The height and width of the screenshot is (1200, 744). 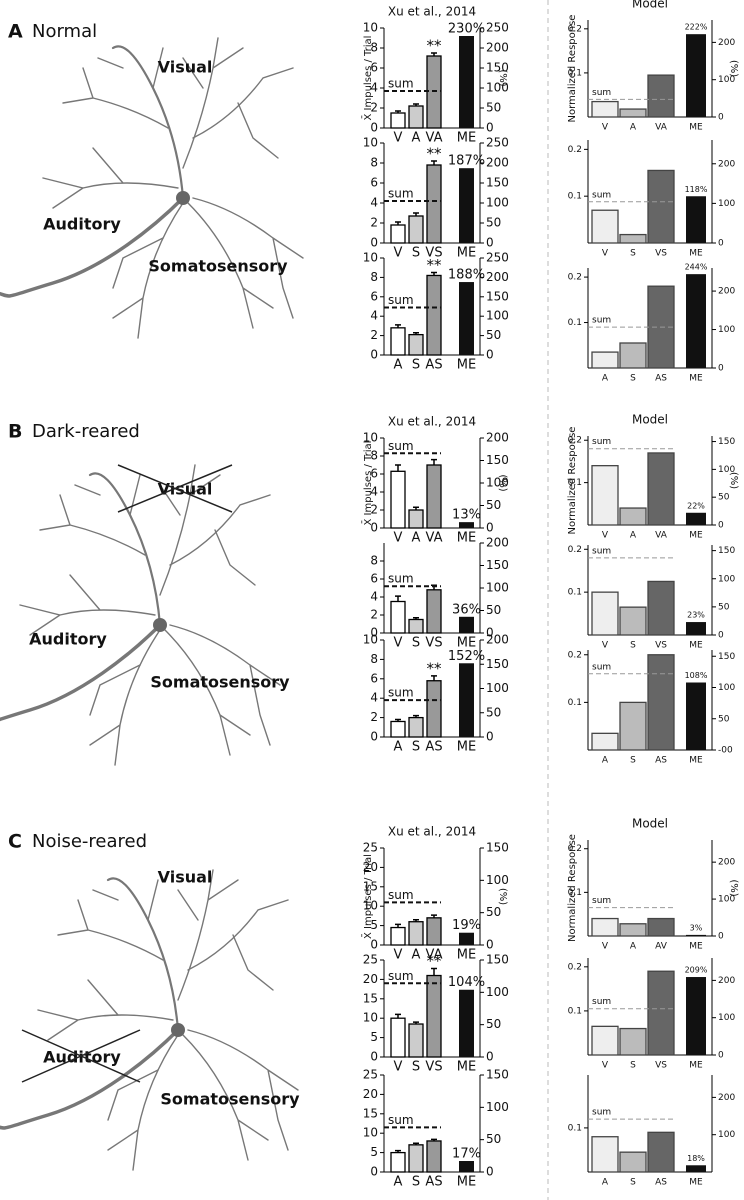 What do you see at coordinates (374, 474) in the screenshot?
I see `y-tick-label: 6` at bounding box center [374, 474].